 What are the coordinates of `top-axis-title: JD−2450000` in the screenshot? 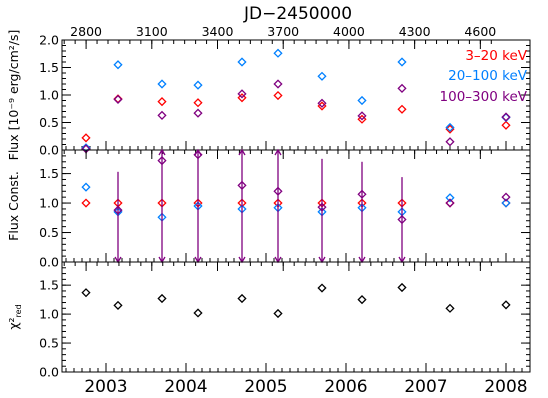 It's located at (297, 14).